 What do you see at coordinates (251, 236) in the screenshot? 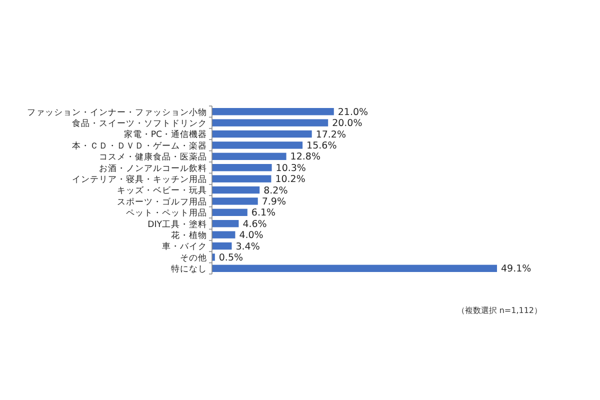
I see `data-label: 4.0%` at bounding box center [251, 236].